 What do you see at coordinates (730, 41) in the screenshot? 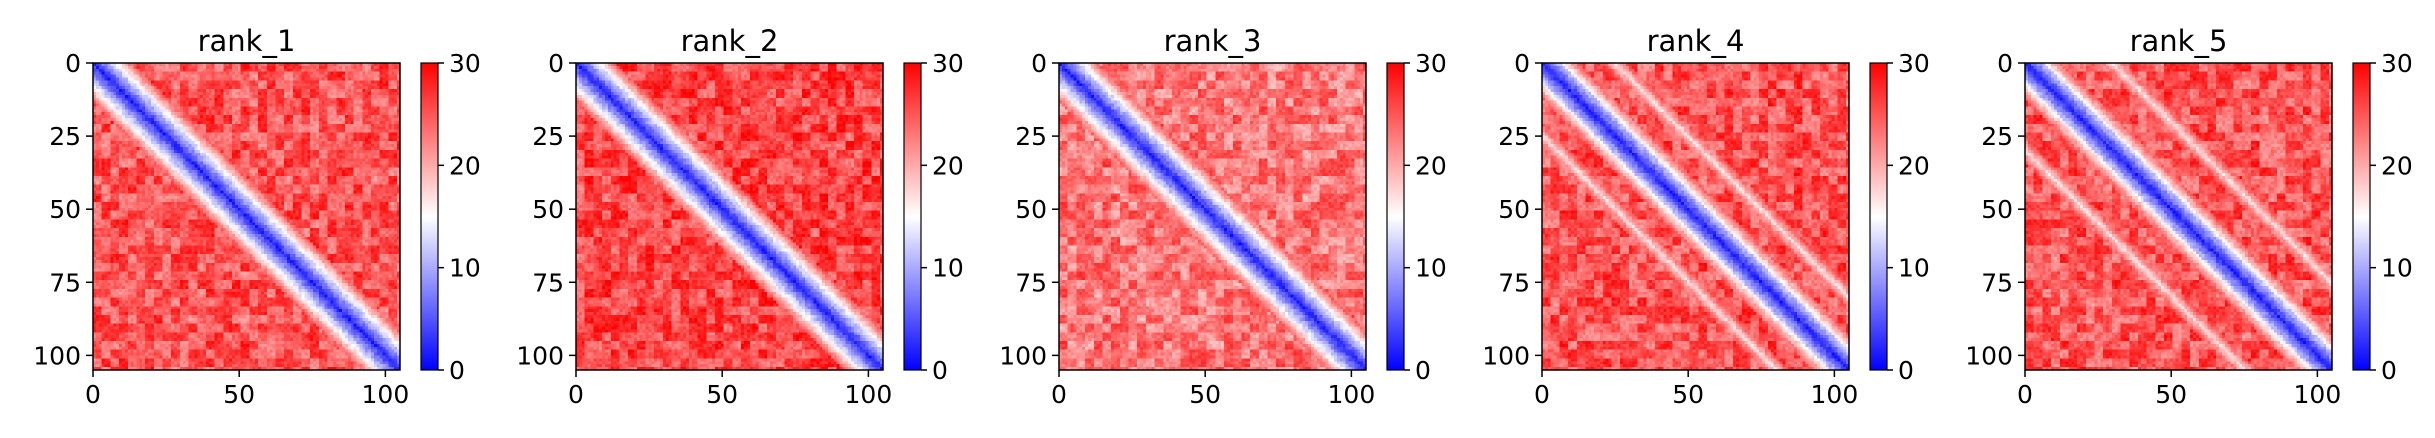
I see `panel-title: rank_2` at bounding box center [730, 41].